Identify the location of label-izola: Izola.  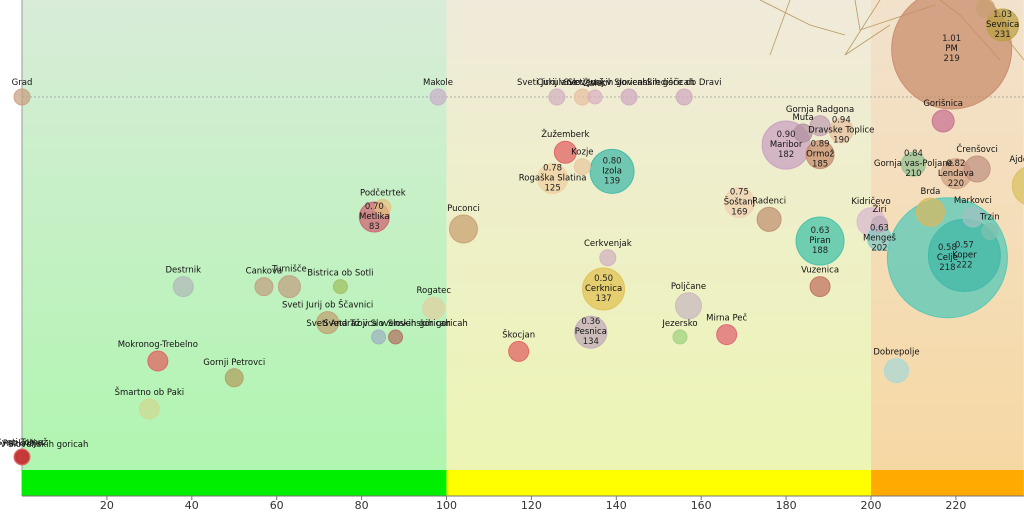
(612, 171).